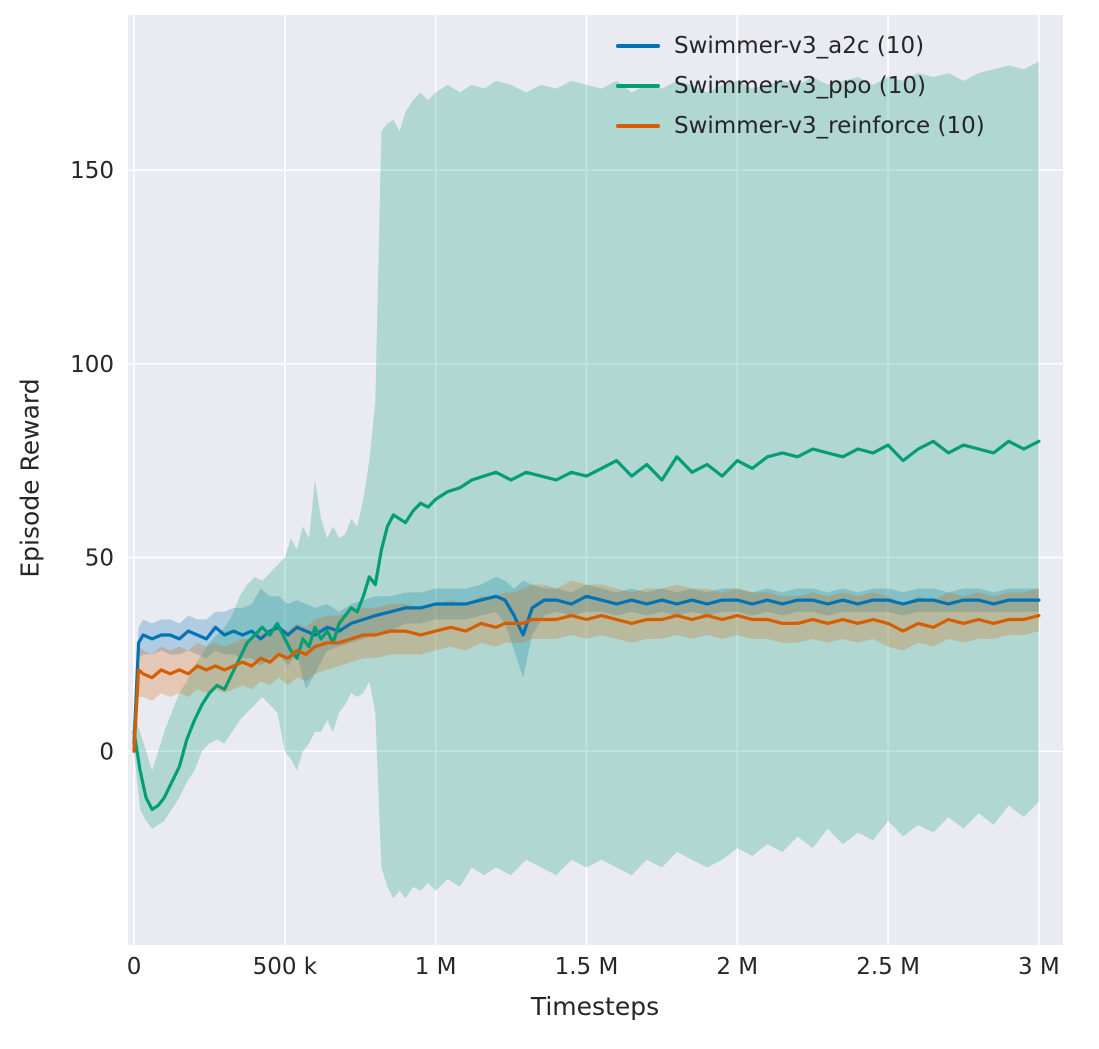 The width and height of the screenshot is (1099, 1049). What do you see at coordinates (134, 967) in the screenshot?
I see `x-tick-label: 0` at bounding box center [134, 967].